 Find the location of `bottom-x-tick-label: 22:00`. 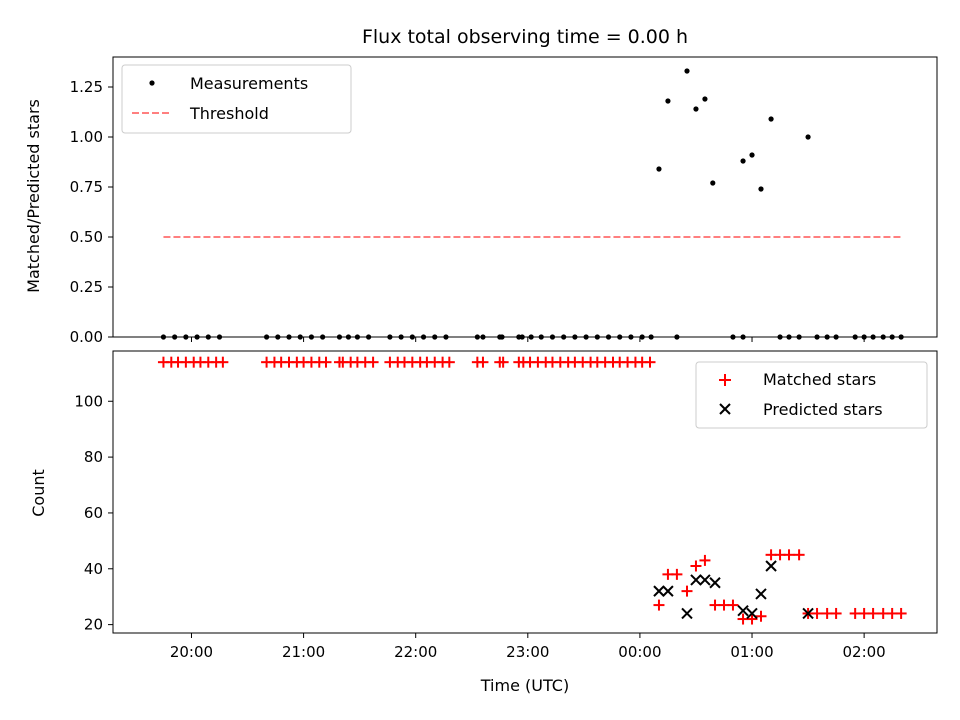

bottom-x-tick-label: 22:00 is located at coordinates (415, 652).